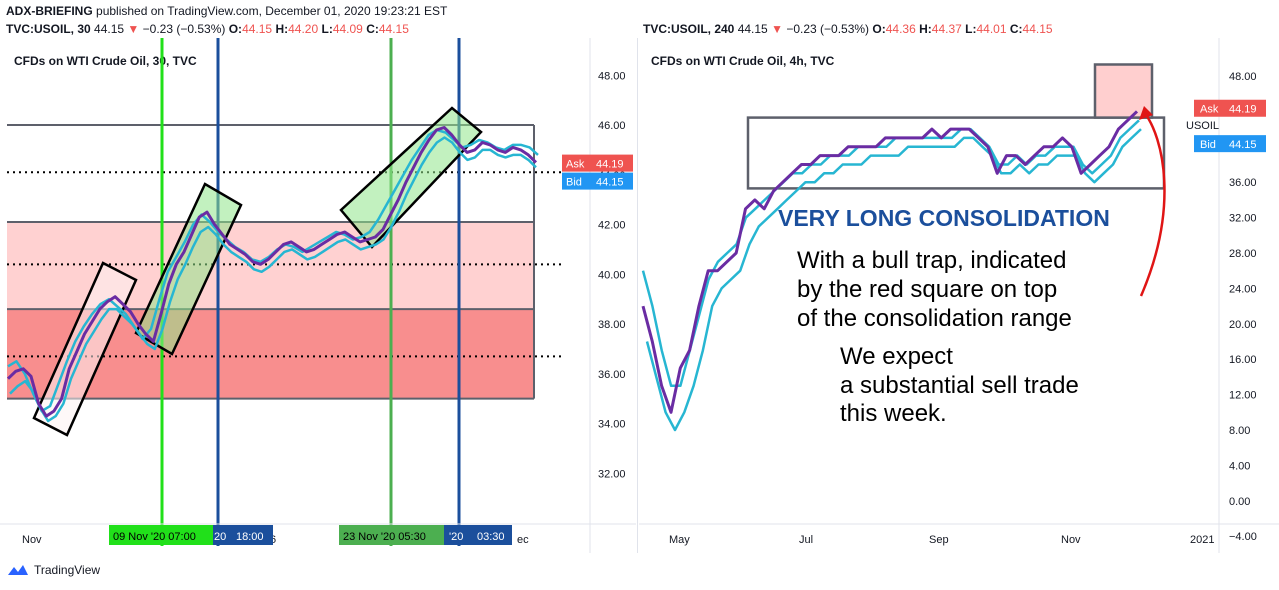 The height and width of the screenshot is (590, 1279). What do you see at coordinates (154, 537) in the screenshot?
I see `time-marker-label: 09 Nov '20 07:00` at bounding box center [154, 537].